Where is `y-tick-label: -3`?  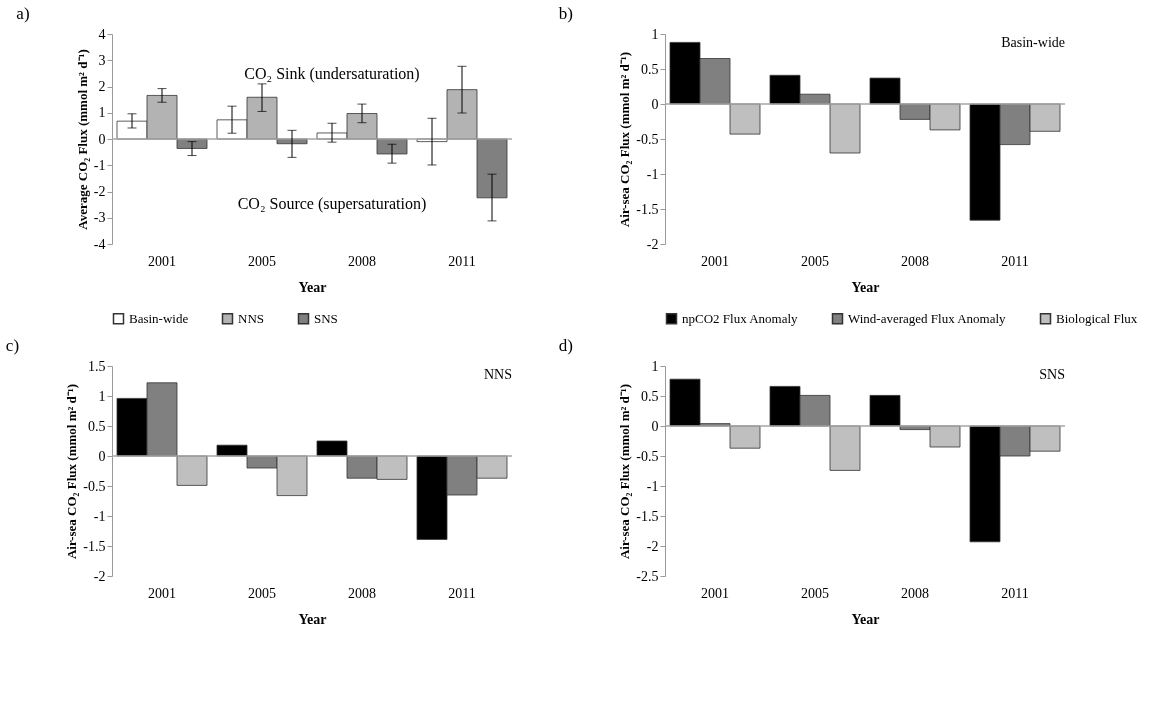
y-tick-label: -3 is located at coordinates (99, 218).